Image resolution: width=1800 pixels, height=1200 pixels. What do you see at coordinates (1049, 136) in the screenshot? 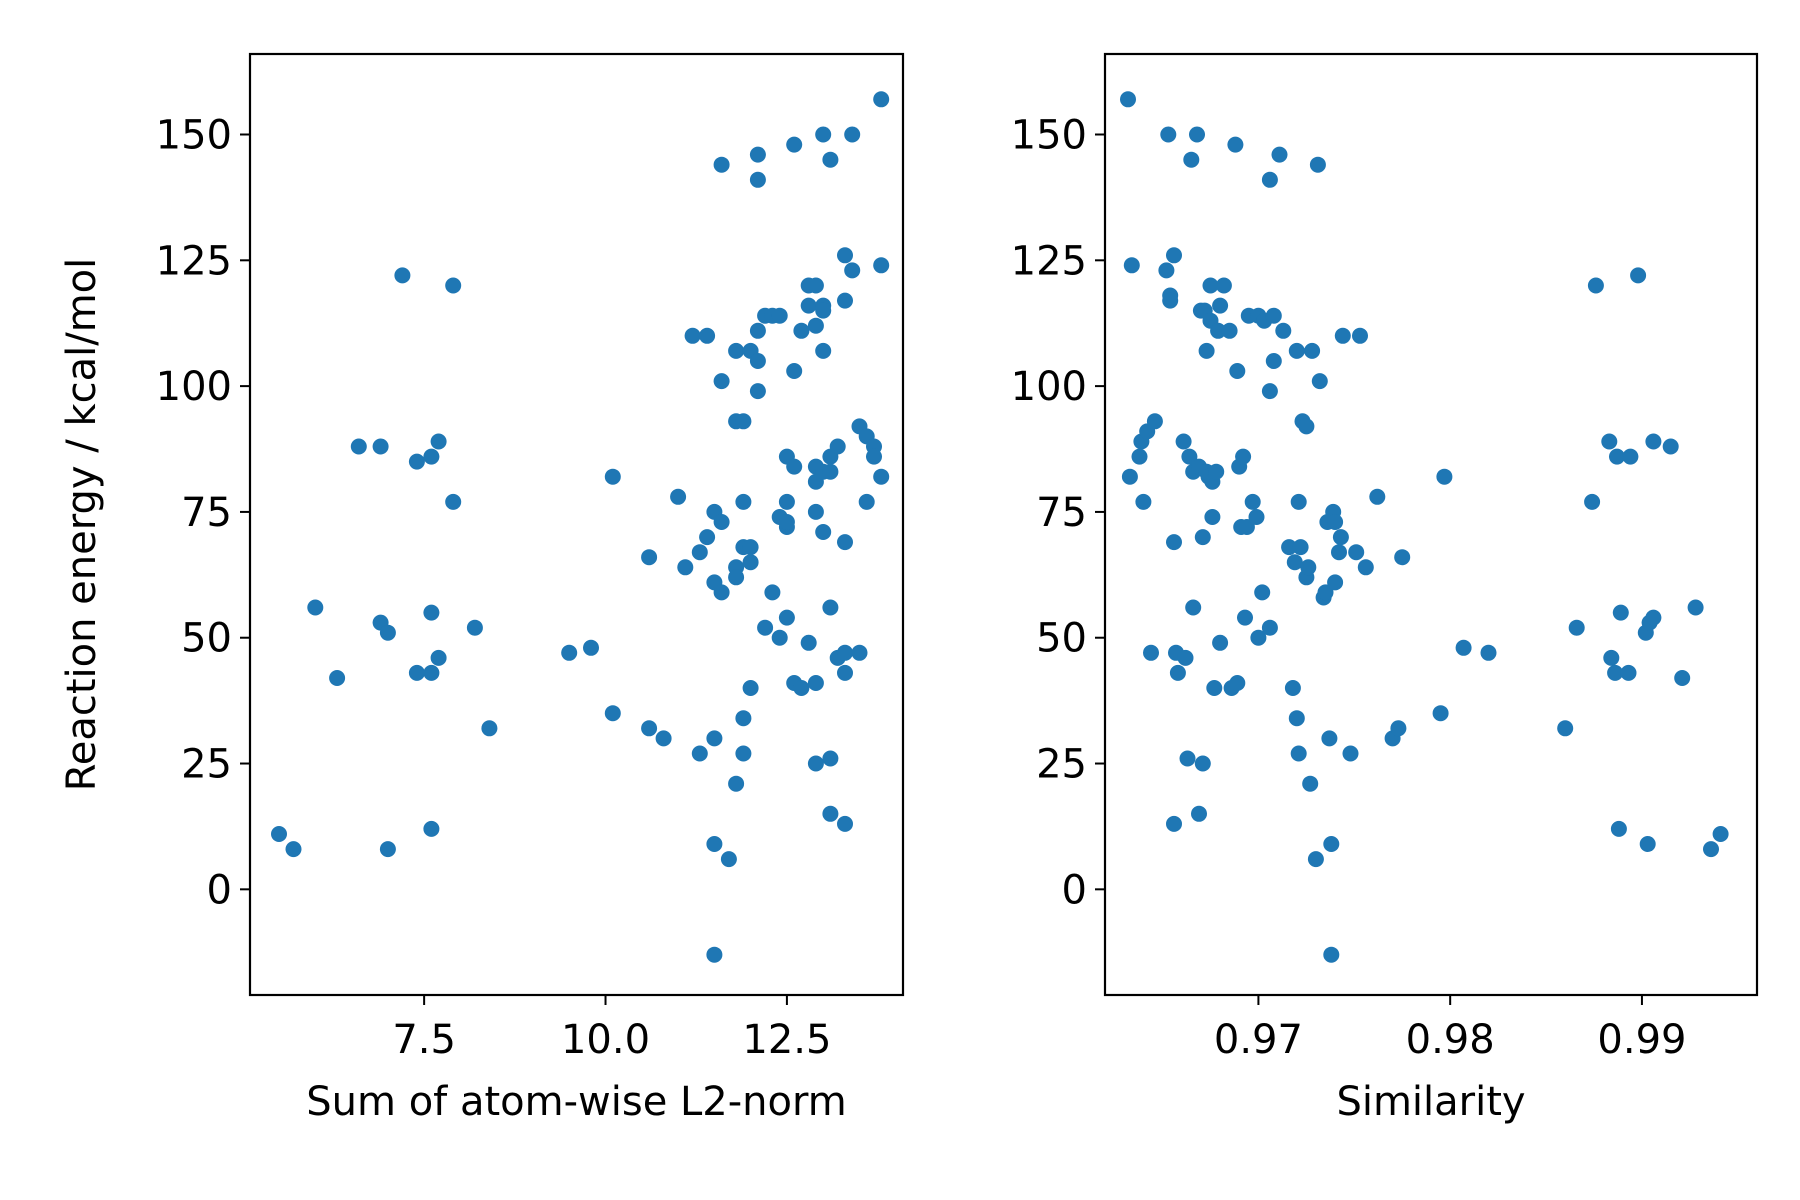
I see `y-tick-label: 150` at bounding box center [1049, 136].